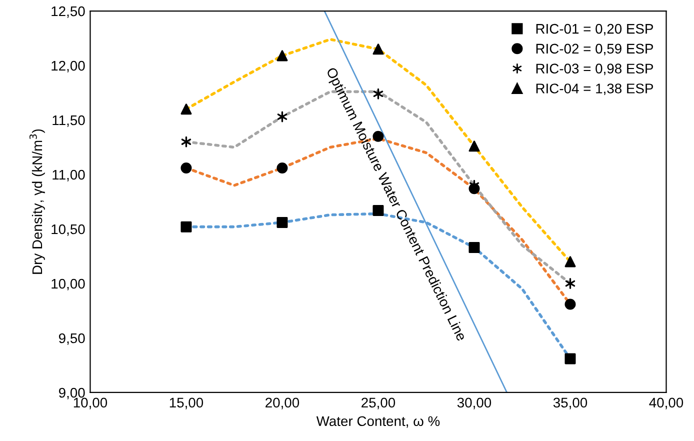  I want to click on y-axis-title: Dry Density, γd (kN/m$^{3}$), so click(37, 201).